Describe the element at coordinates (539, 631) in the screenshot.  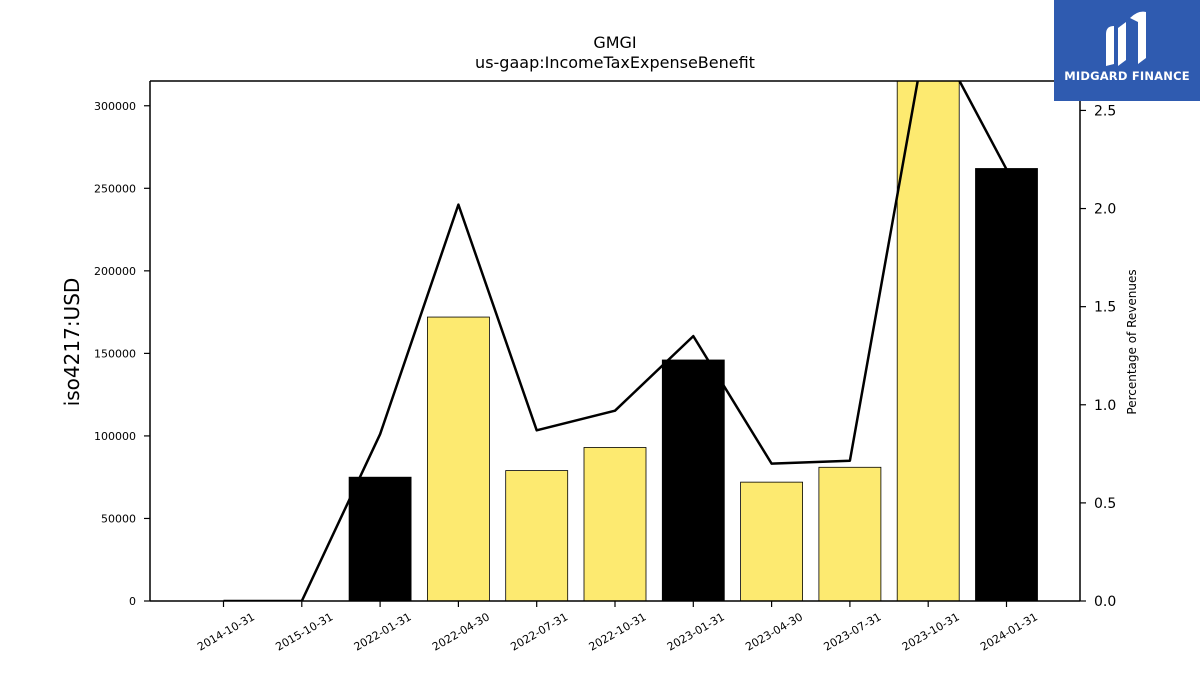
I see `x-tick-label: 2022-07-31` at that location.